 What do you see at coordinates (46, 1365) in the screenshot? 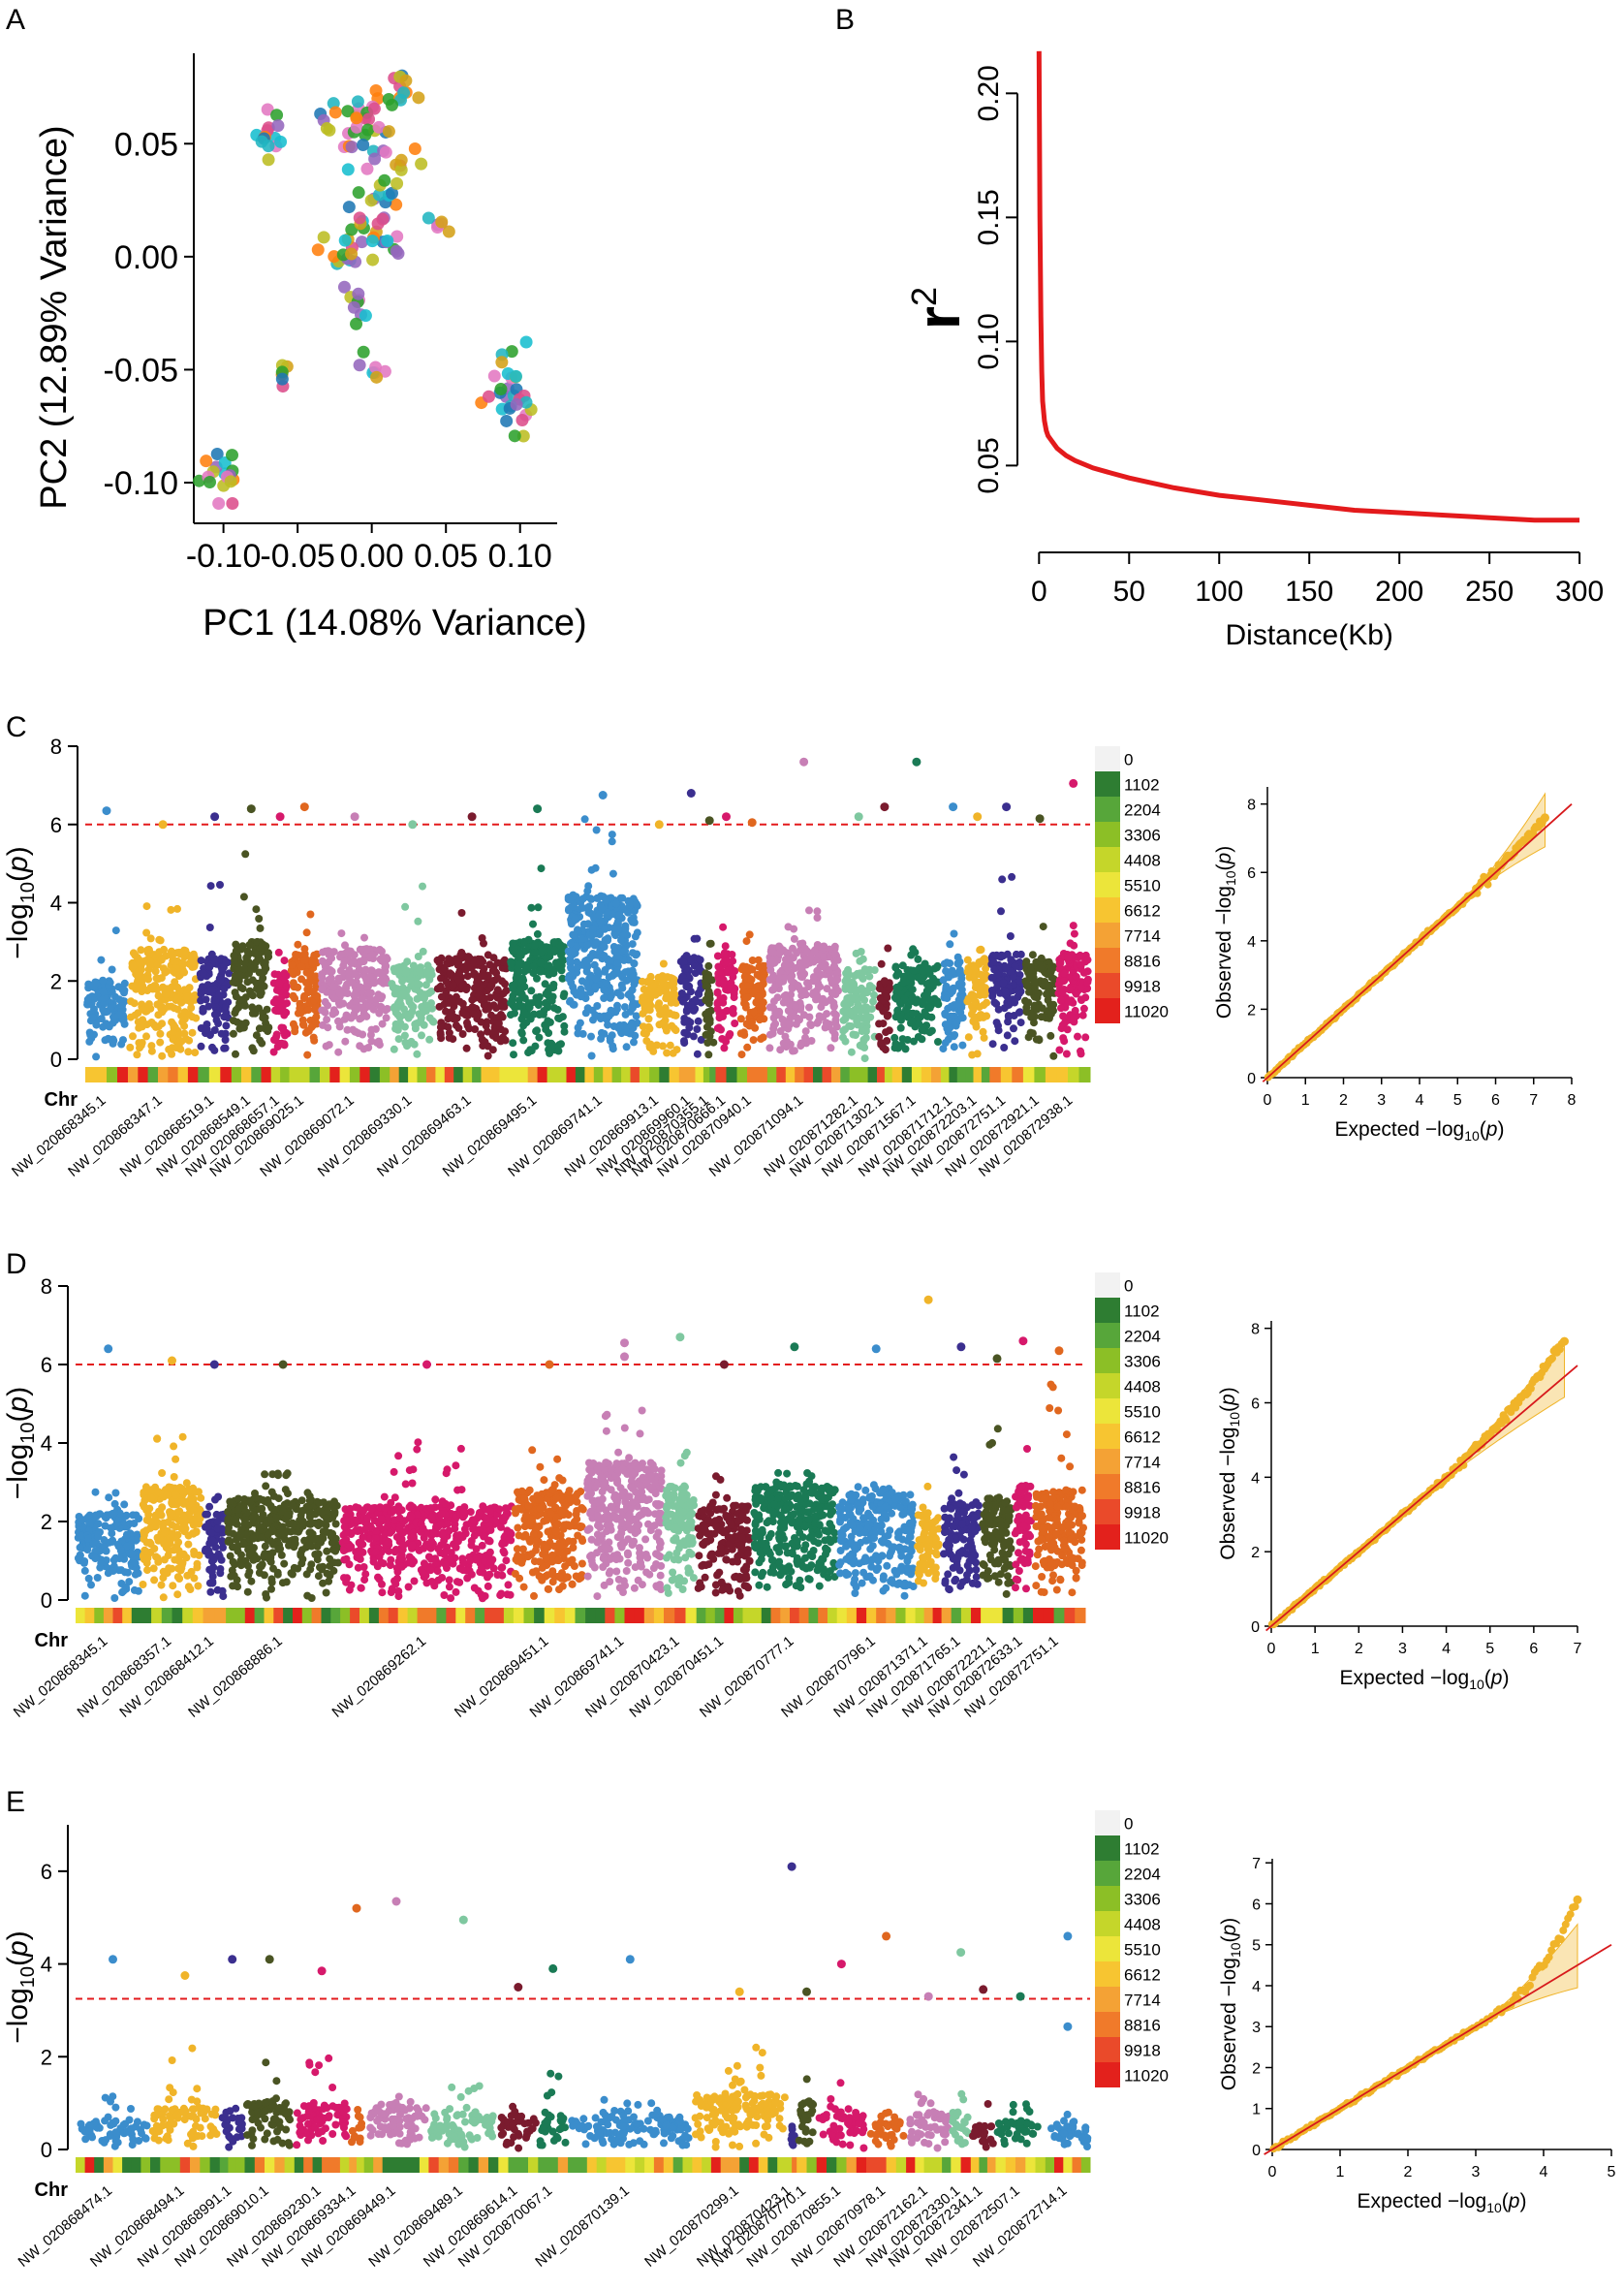
I see `y-tick-label: 6` at bounding box center [46, 1365].